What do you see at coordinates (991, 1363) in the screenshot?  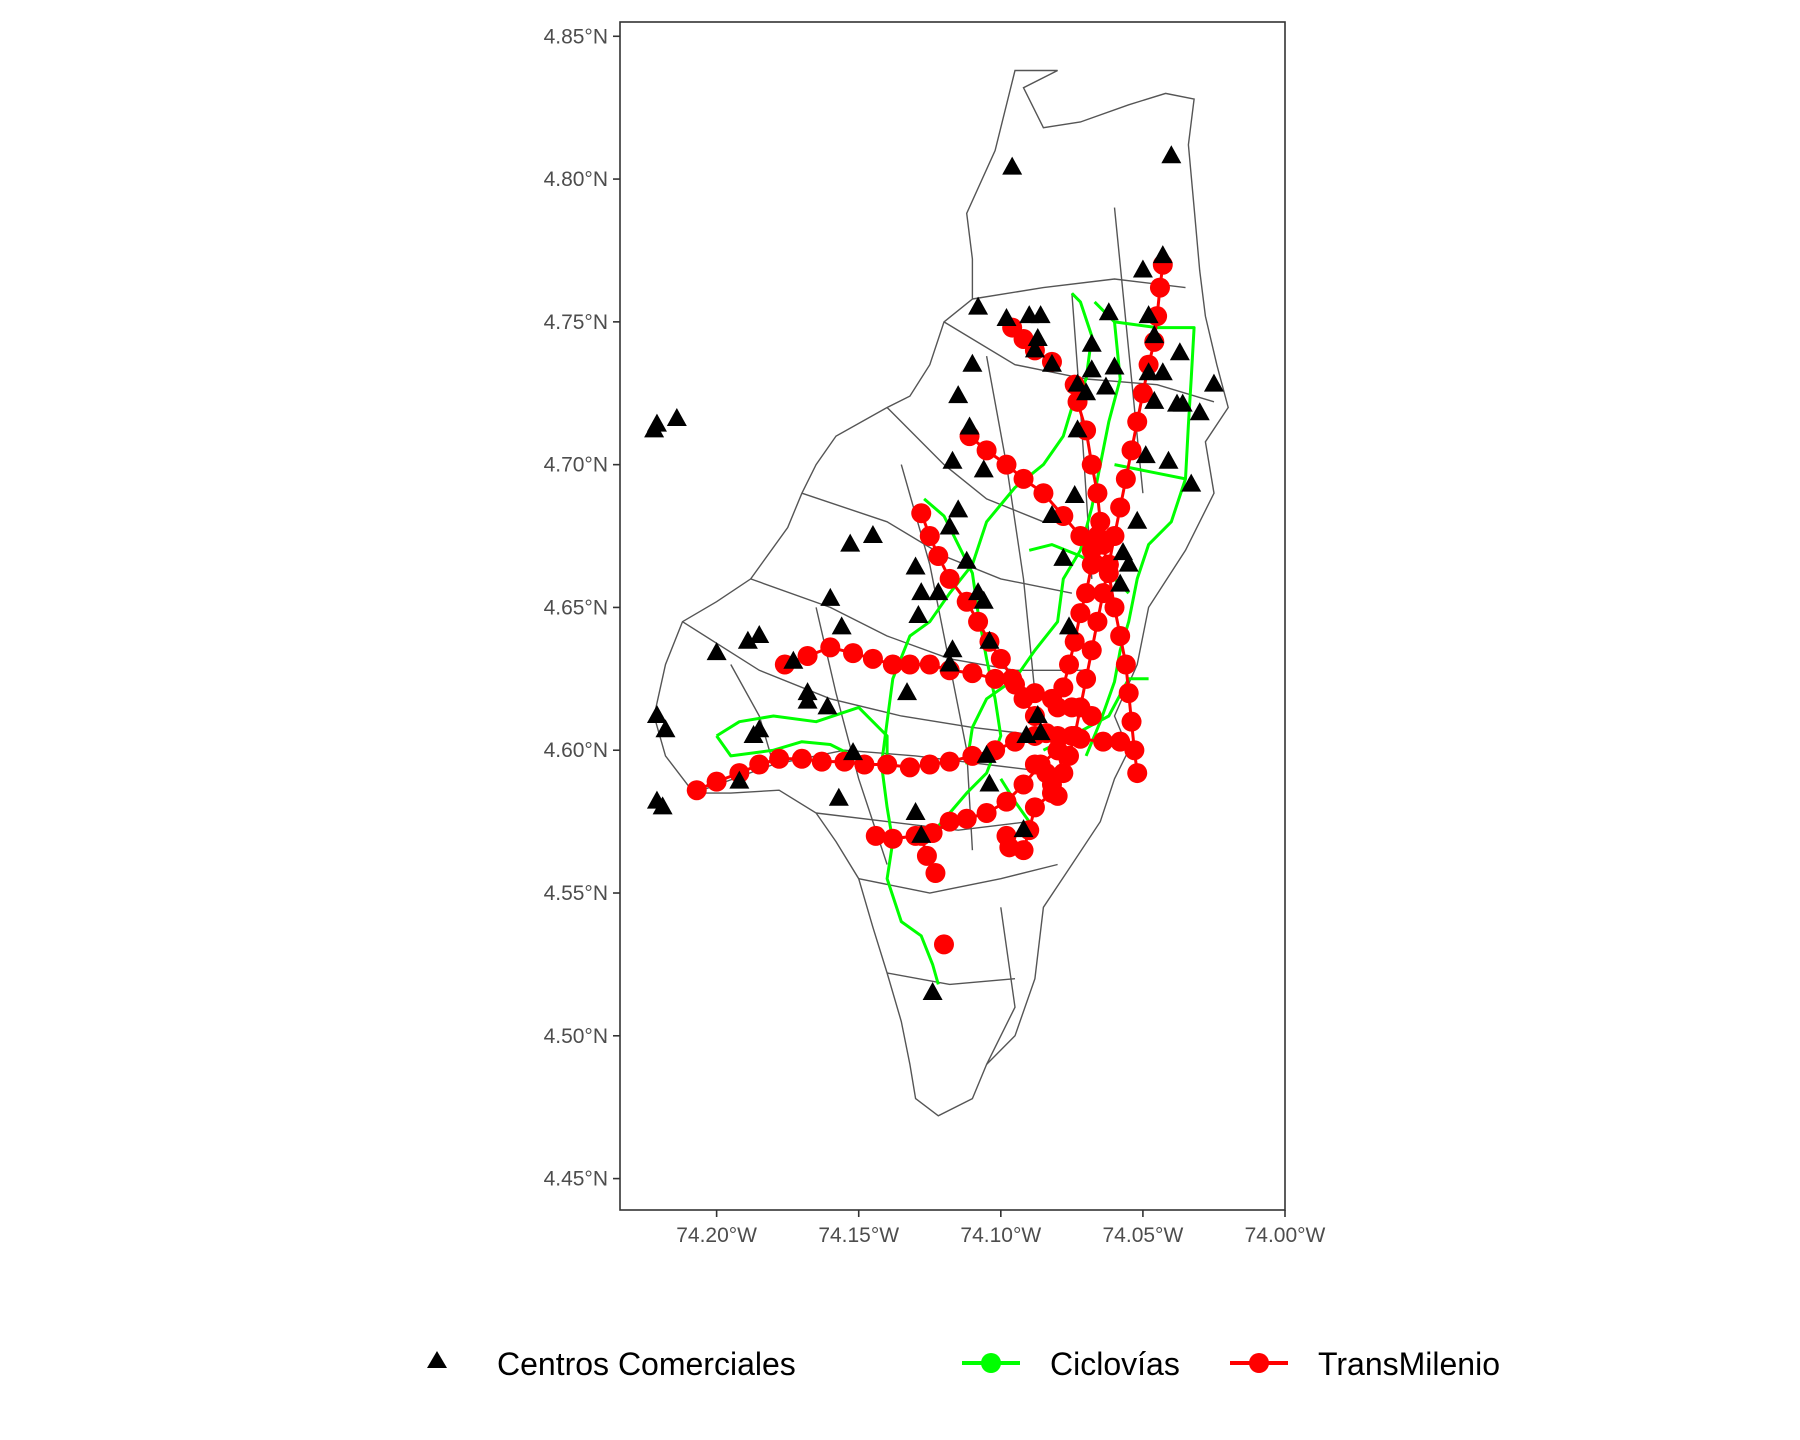 I see `legend-ciclovias-dot` at bounding box center [991, 1363].